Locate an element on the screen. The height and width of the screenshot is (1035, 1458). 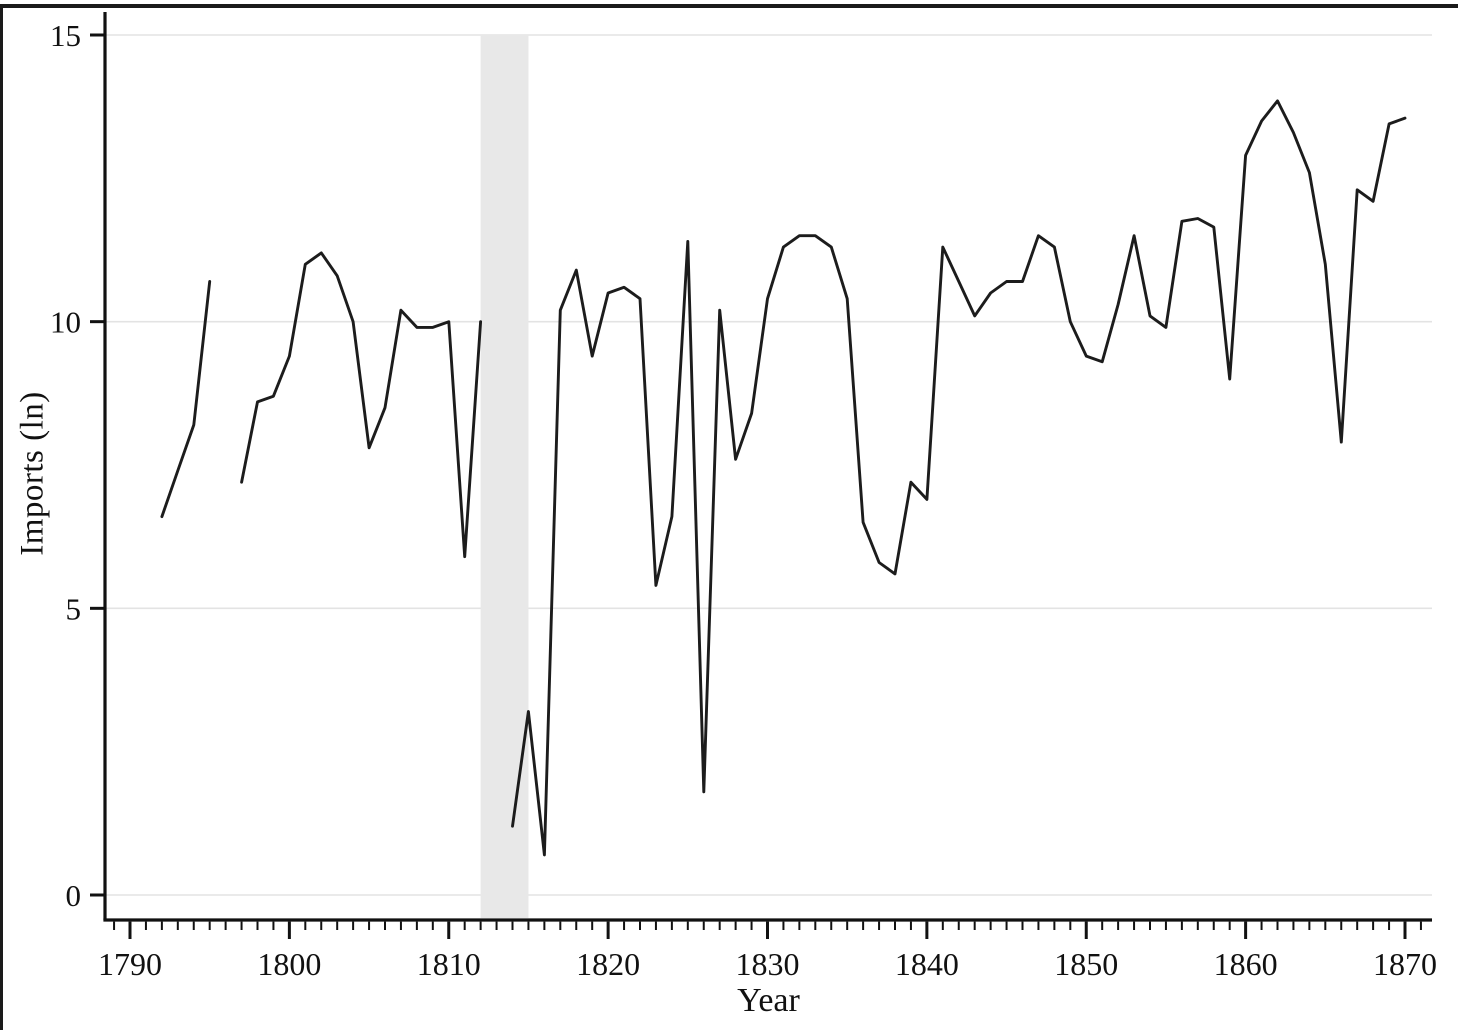
x-axis-title: Year is located at coordinates (768, 1000).